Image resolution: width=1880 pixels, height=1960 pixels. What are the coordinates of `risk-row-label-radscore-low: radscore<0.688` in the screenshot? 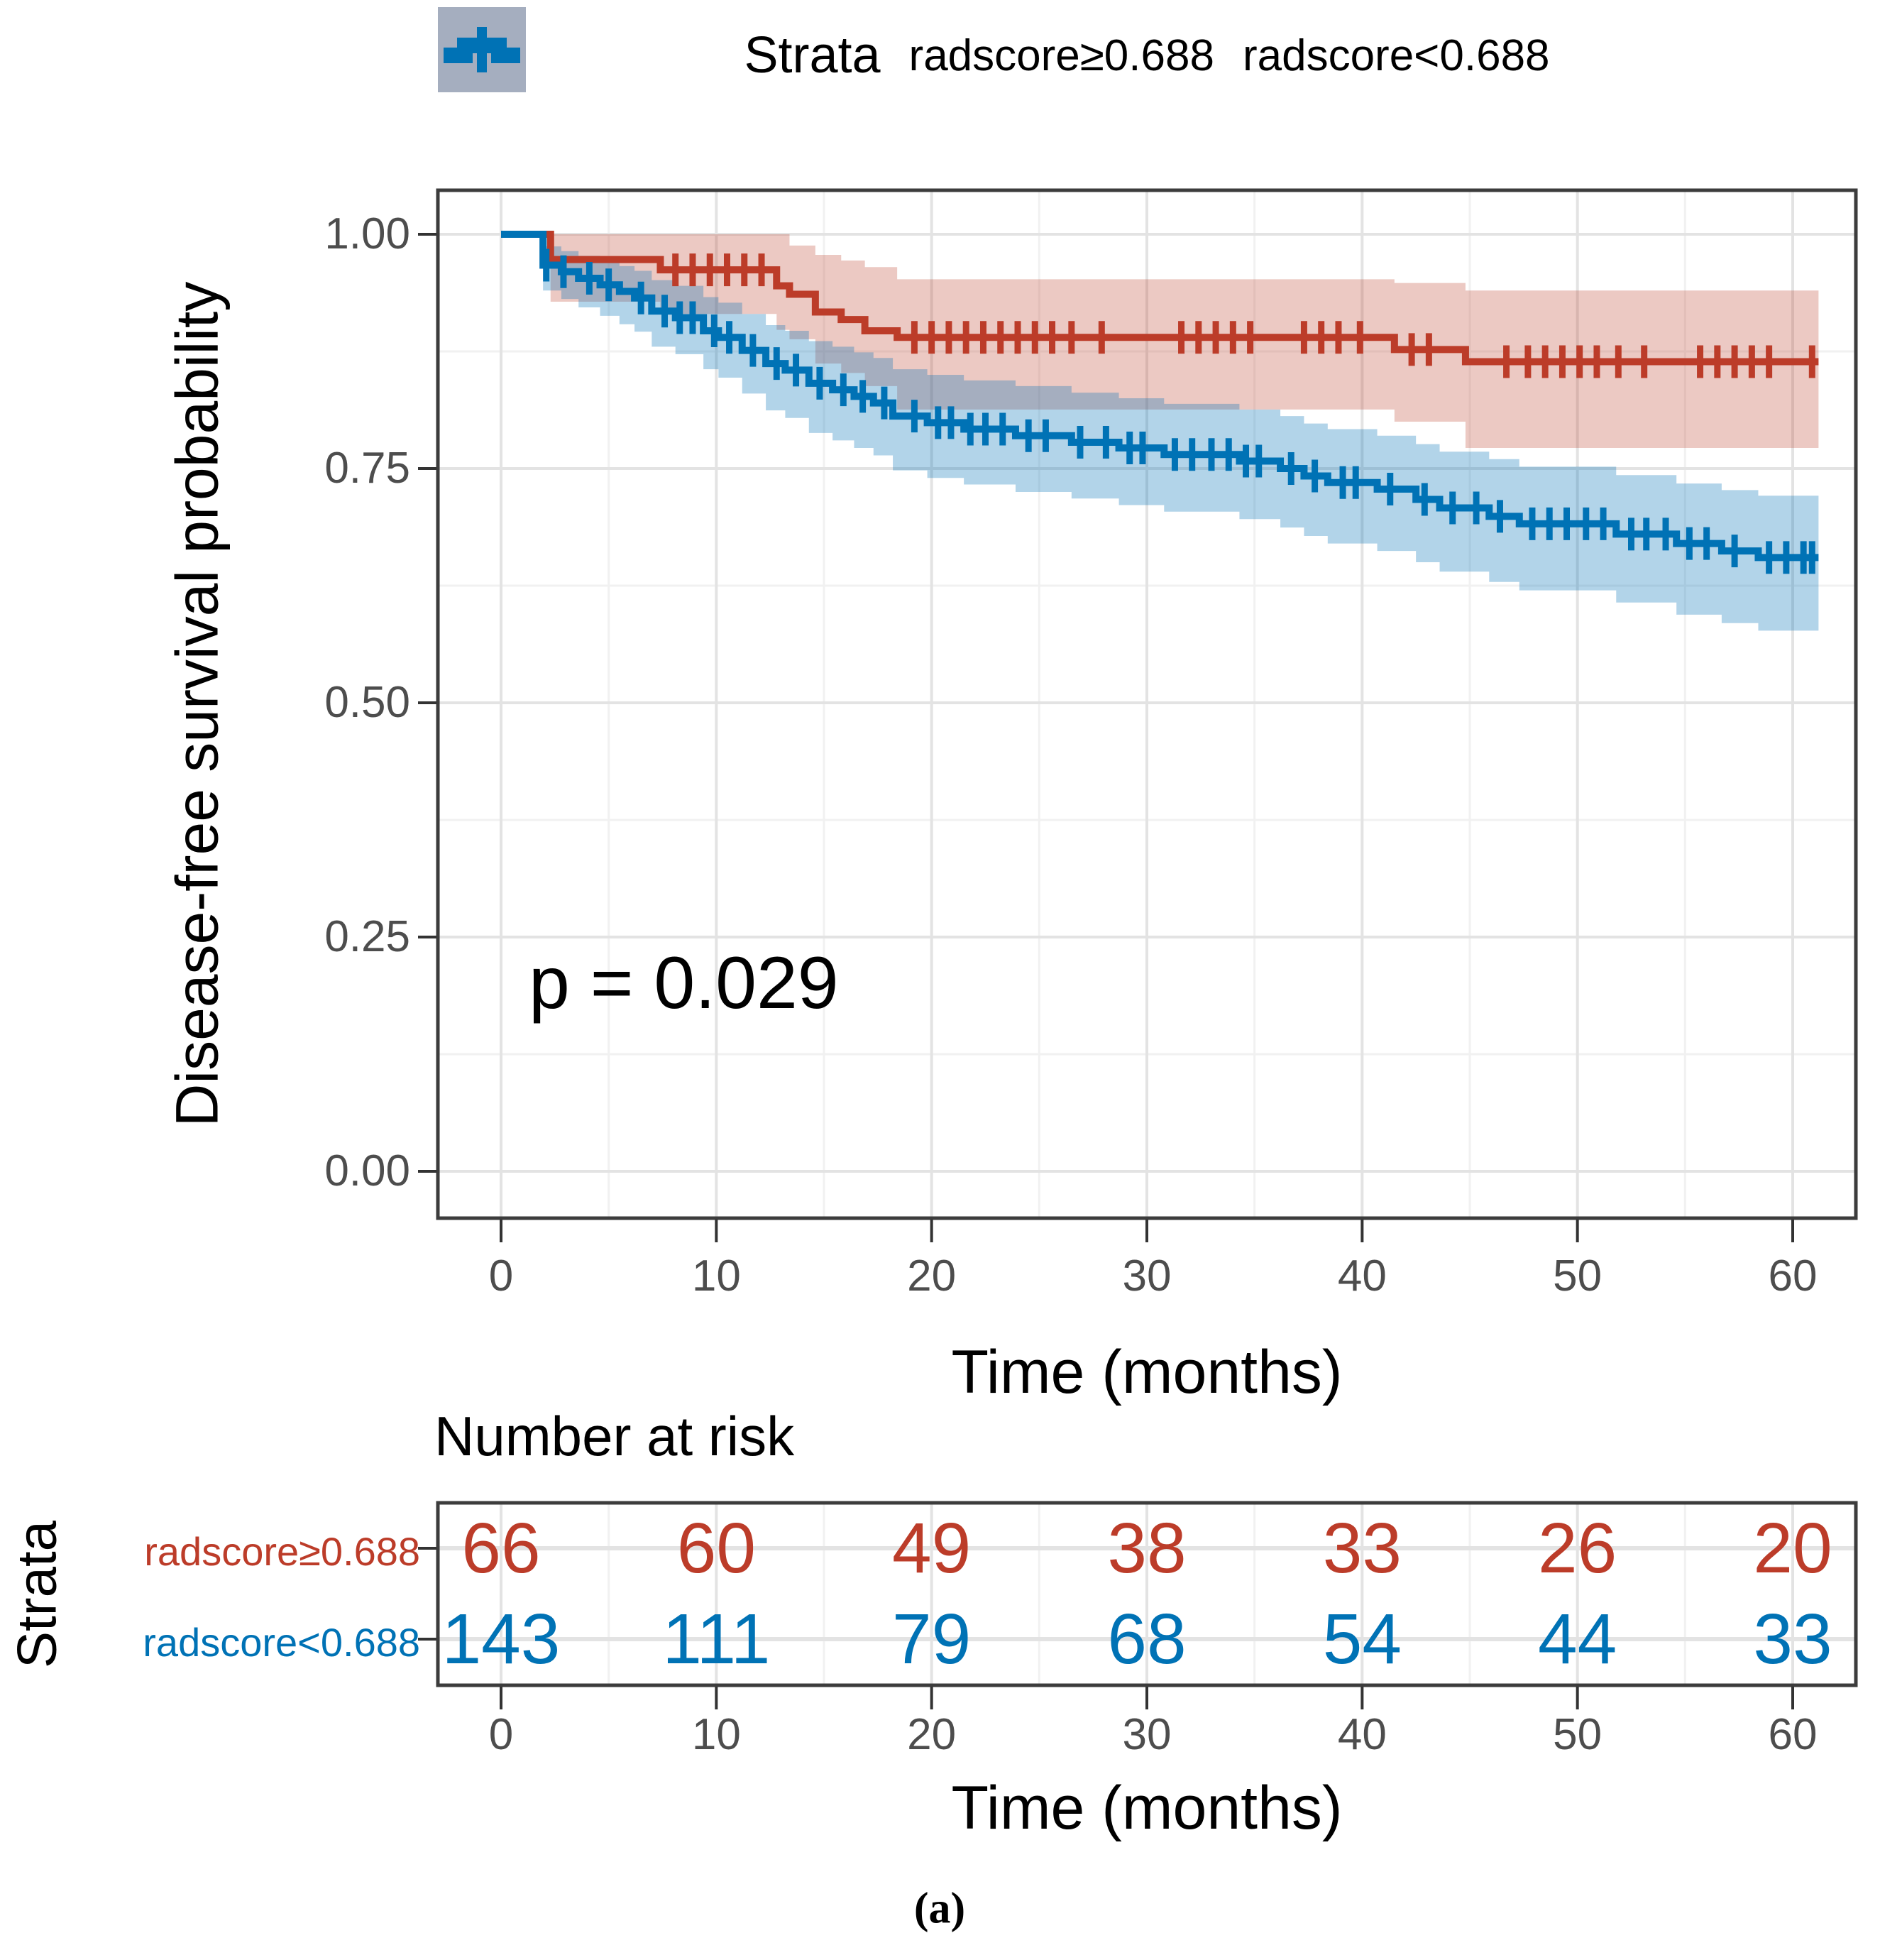 It's located at (281, 1643).